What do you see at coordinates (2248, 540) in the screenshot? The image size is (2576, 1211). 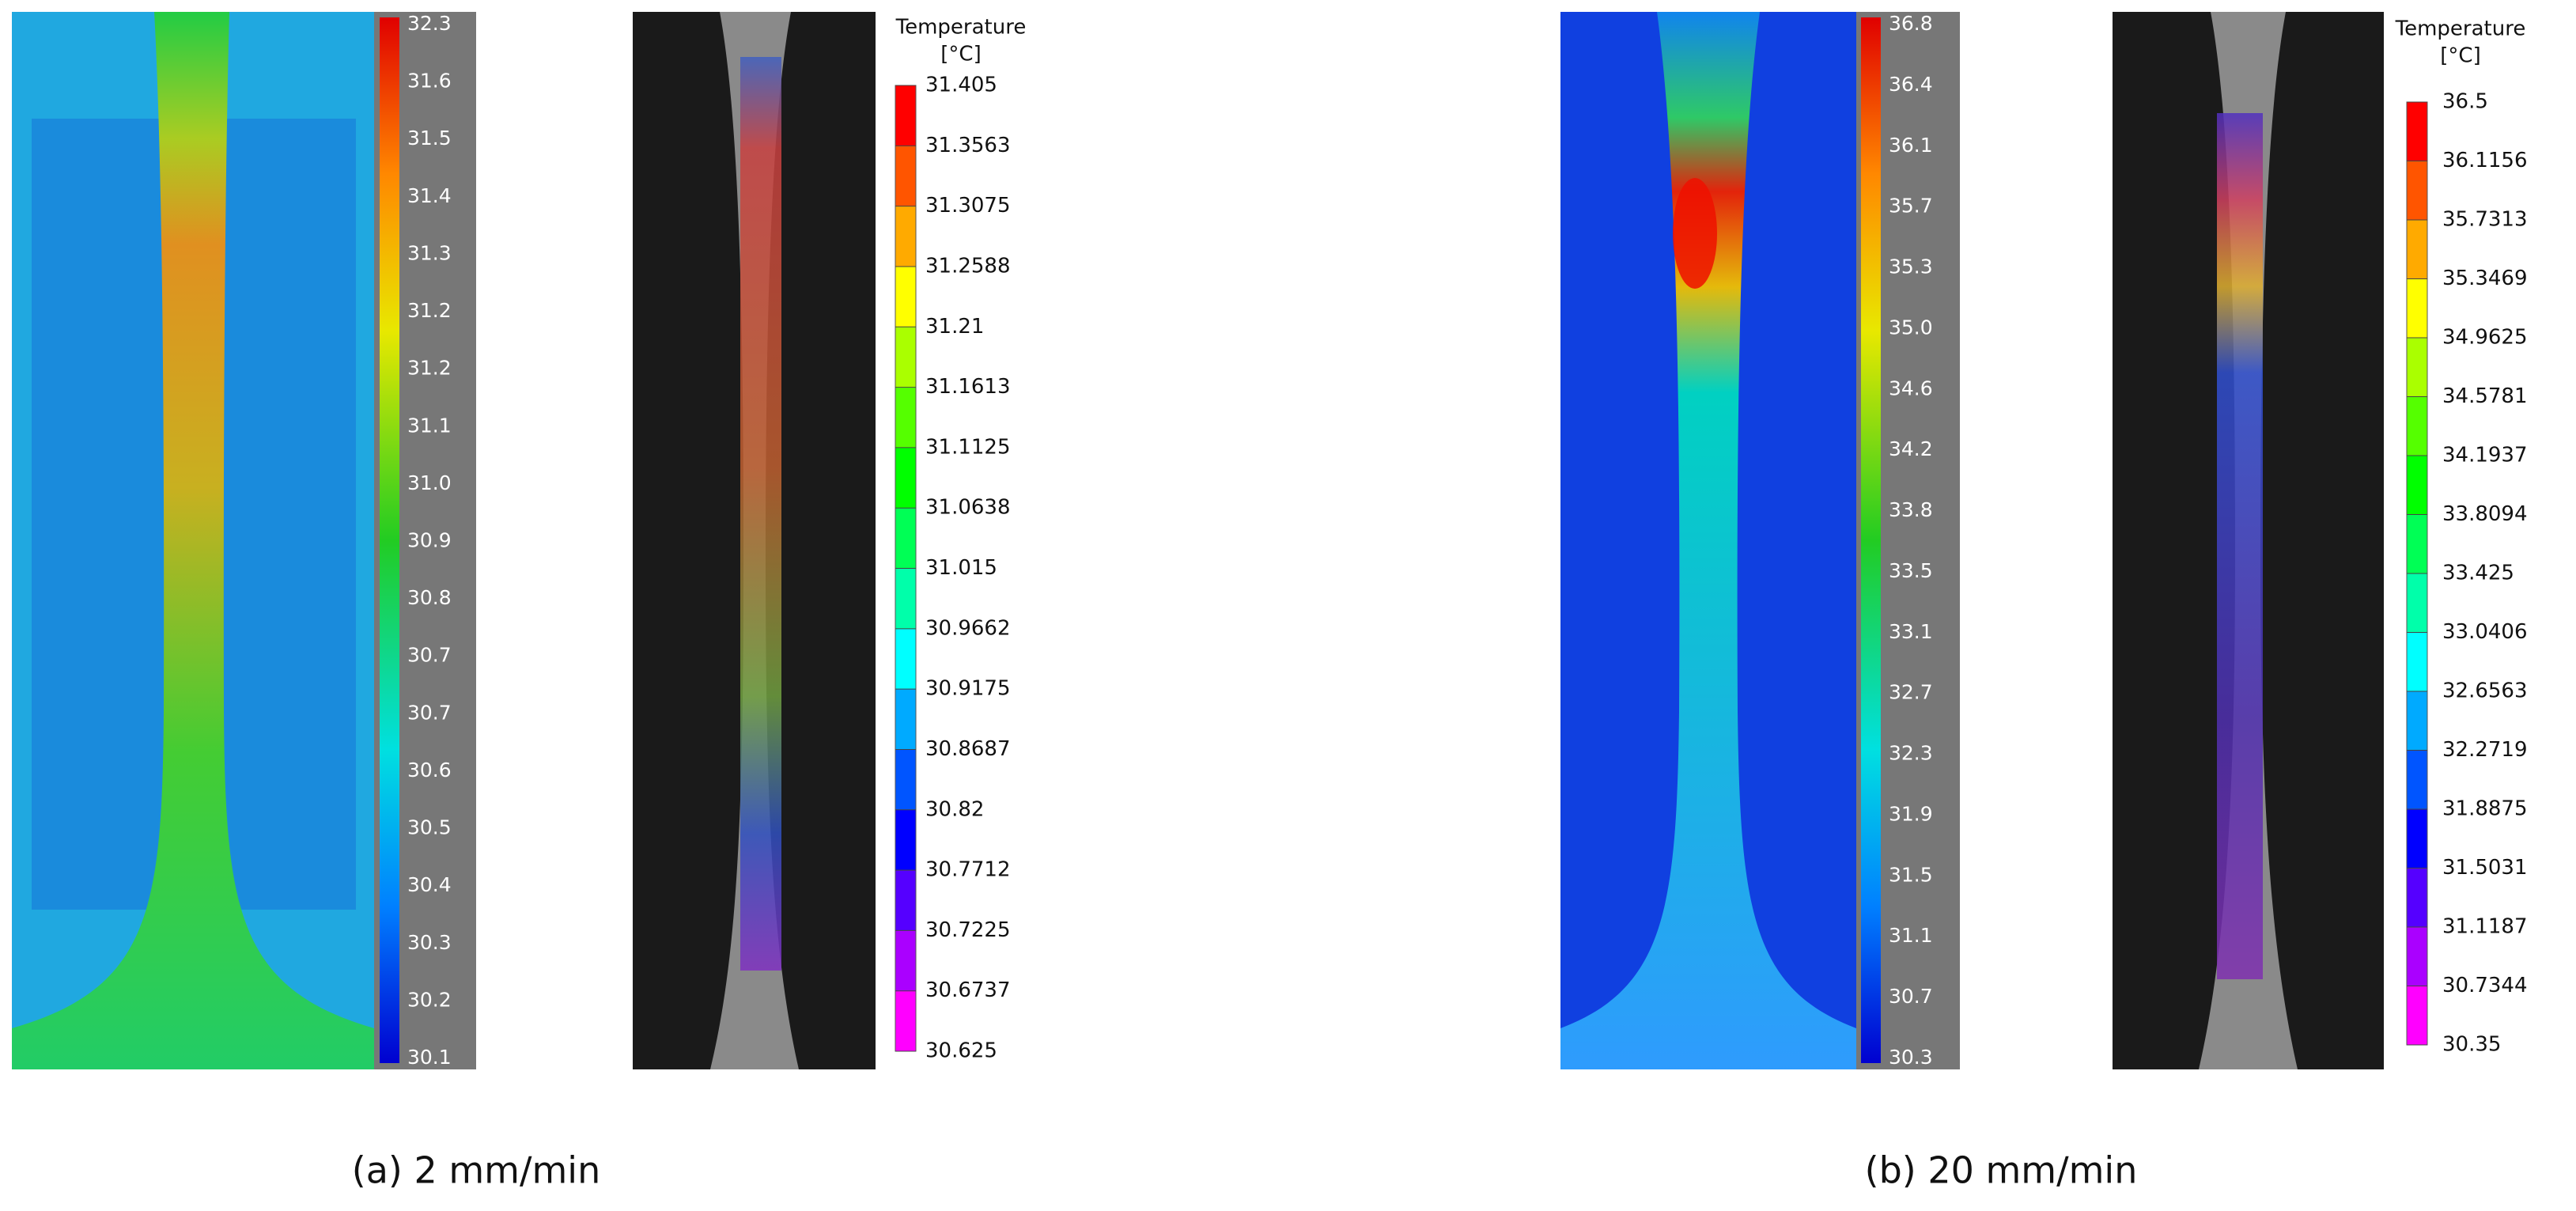 I see `dic-image-b` at bounding box center [2248, 540].